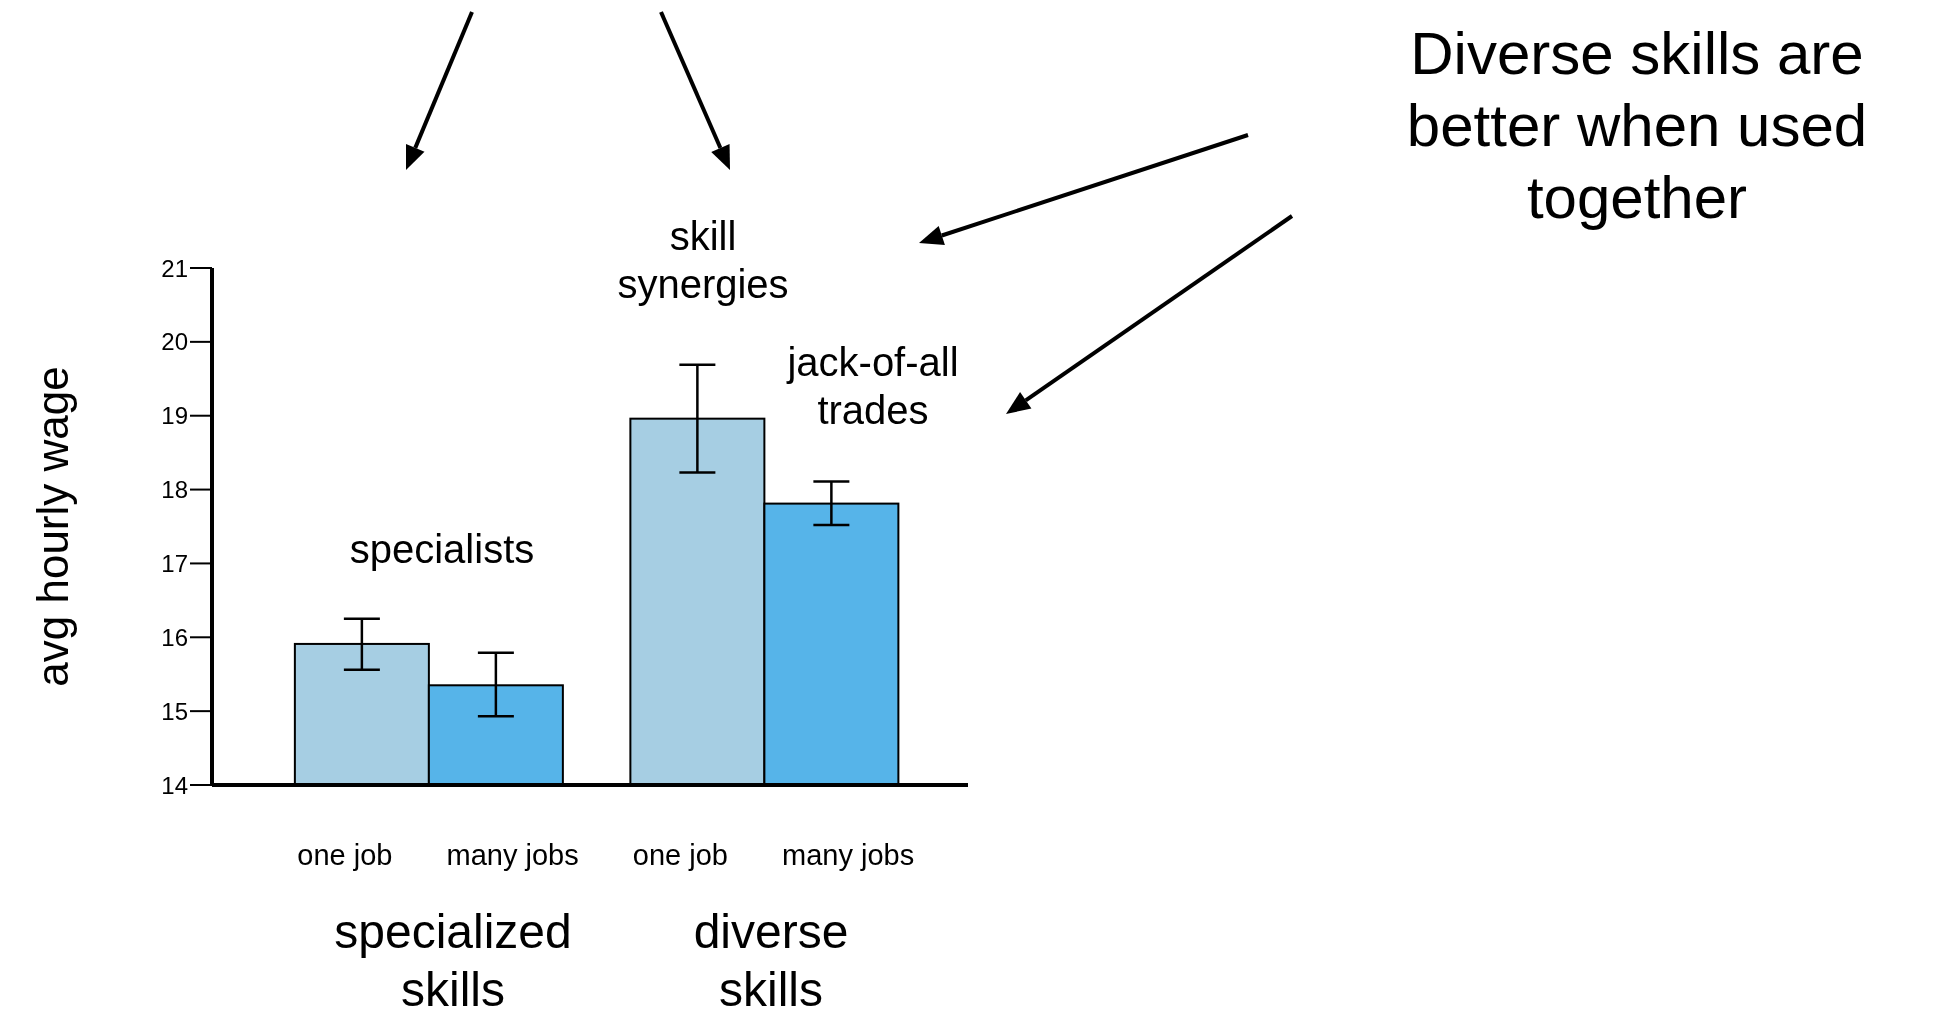 Image resolution: width=1957 pixels, height=1015 pixels. Describe the element at coordinates (174, 637) in the screenshot. I see `y-tick-label: 16` at that location.